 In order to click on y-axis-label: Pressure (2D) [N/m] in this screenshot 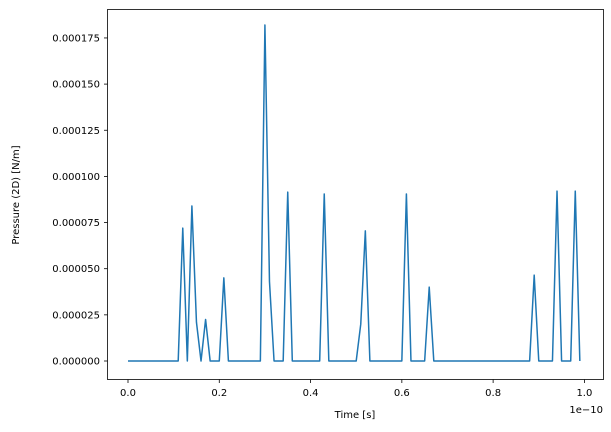, I will do `click(16, 194)`.